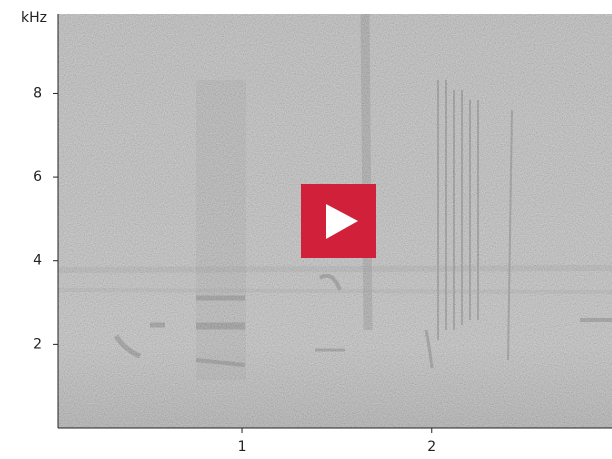  What do you see at coordinates (342, 221) in the screenshot?
I see `play-icon` at bounding box center [342, 221].